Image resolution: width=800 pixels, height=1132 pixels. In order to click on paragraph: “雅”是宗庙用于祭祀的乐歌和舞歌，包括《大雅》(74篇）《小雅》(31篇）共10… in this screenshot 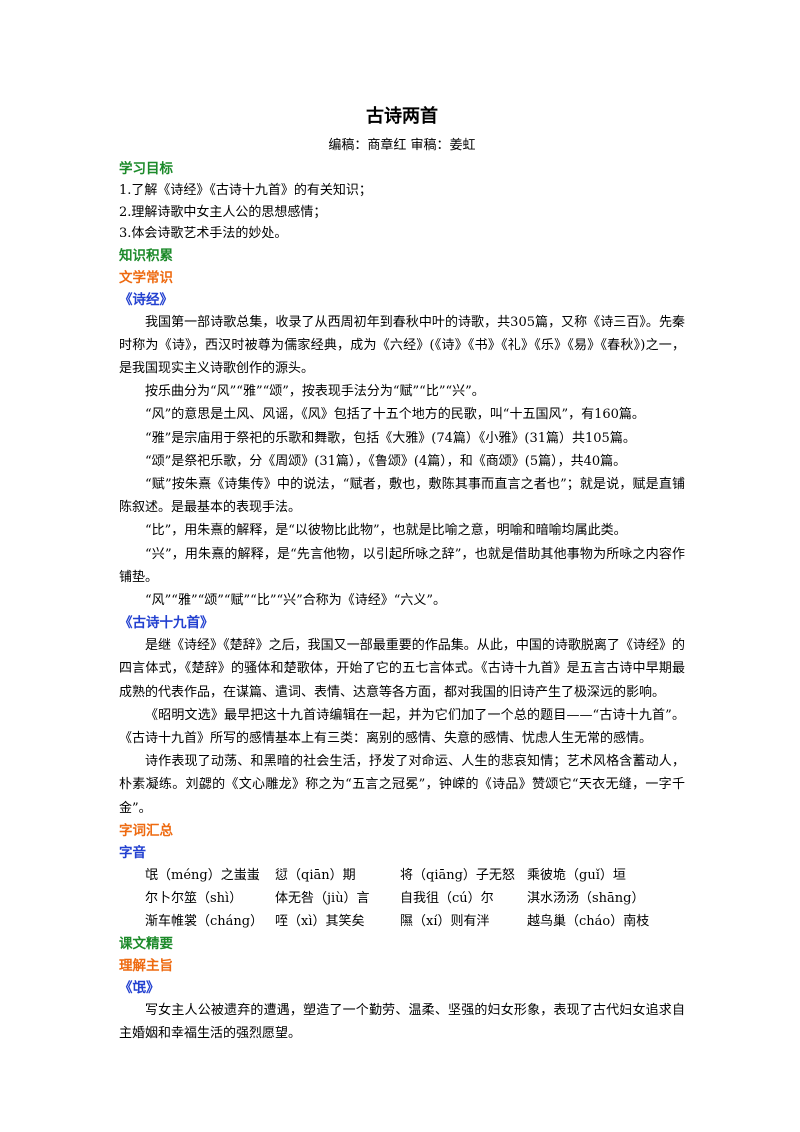, I will do `click(390, 438)`.